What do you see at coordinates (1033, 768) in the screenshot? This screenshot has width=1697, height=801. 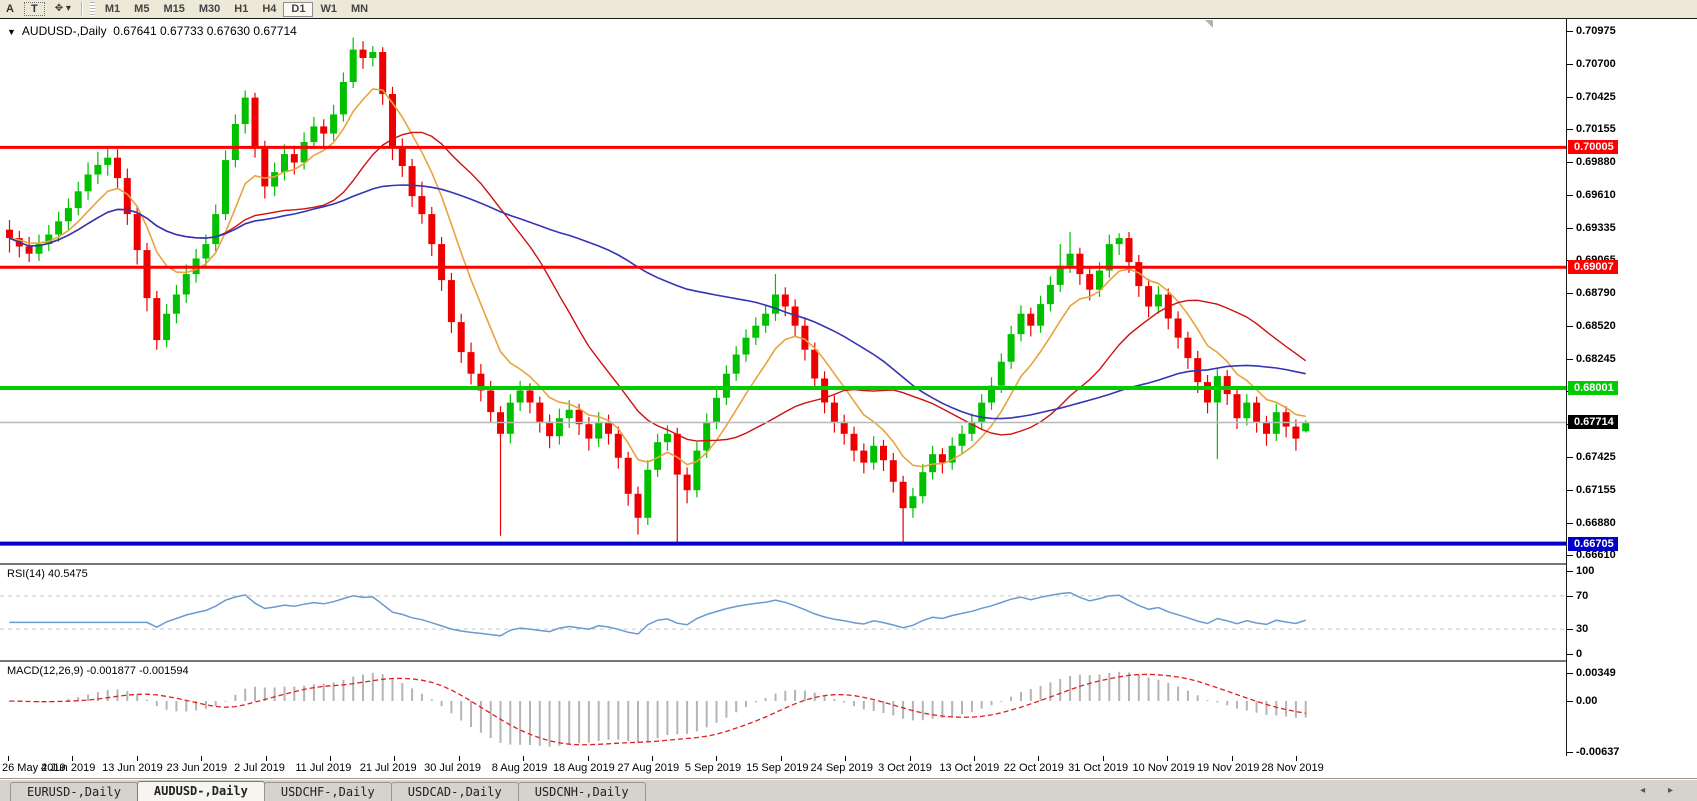 I see `time-axis-label: 22 Oct 2019` at bounding box center [1033, 768].